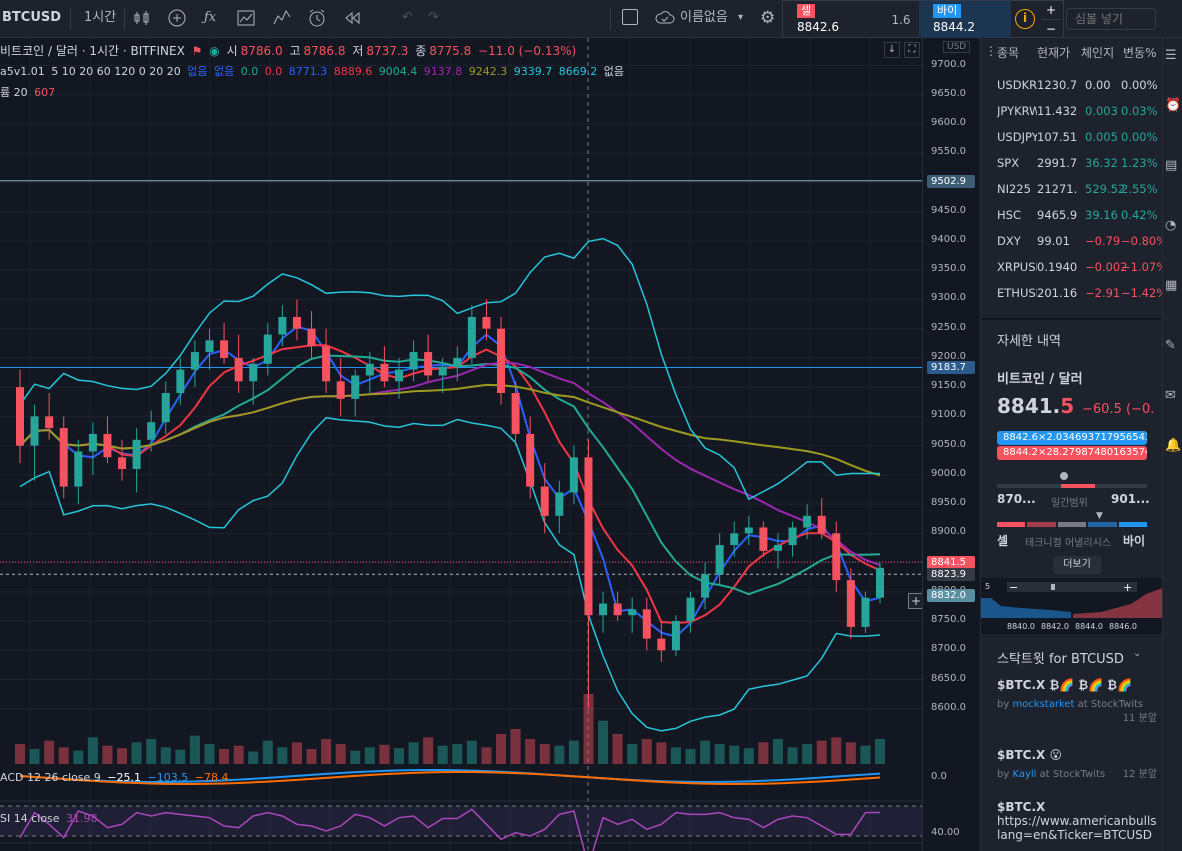 This screenshot has height=851, width=1182. What do you see at coordinates (1098, 53) in the screenshot?
I see `col-change: 체인지` at bounding box center [1098, 53].